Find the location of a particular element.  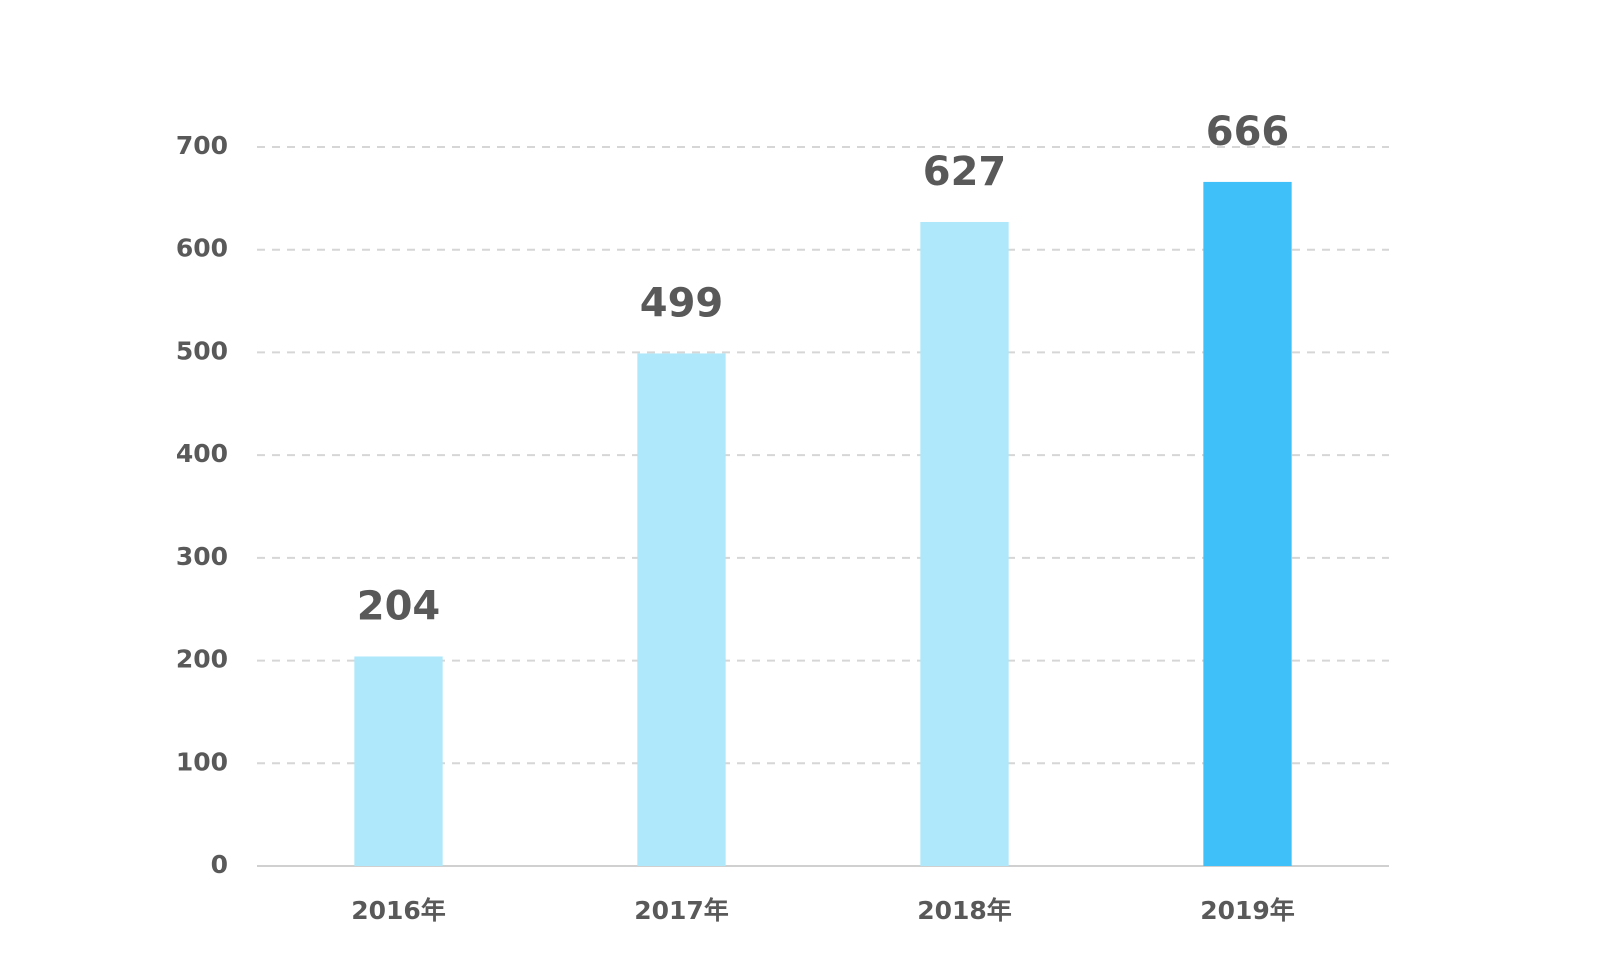

data-label: 204 is located at coordinates (399, 606).